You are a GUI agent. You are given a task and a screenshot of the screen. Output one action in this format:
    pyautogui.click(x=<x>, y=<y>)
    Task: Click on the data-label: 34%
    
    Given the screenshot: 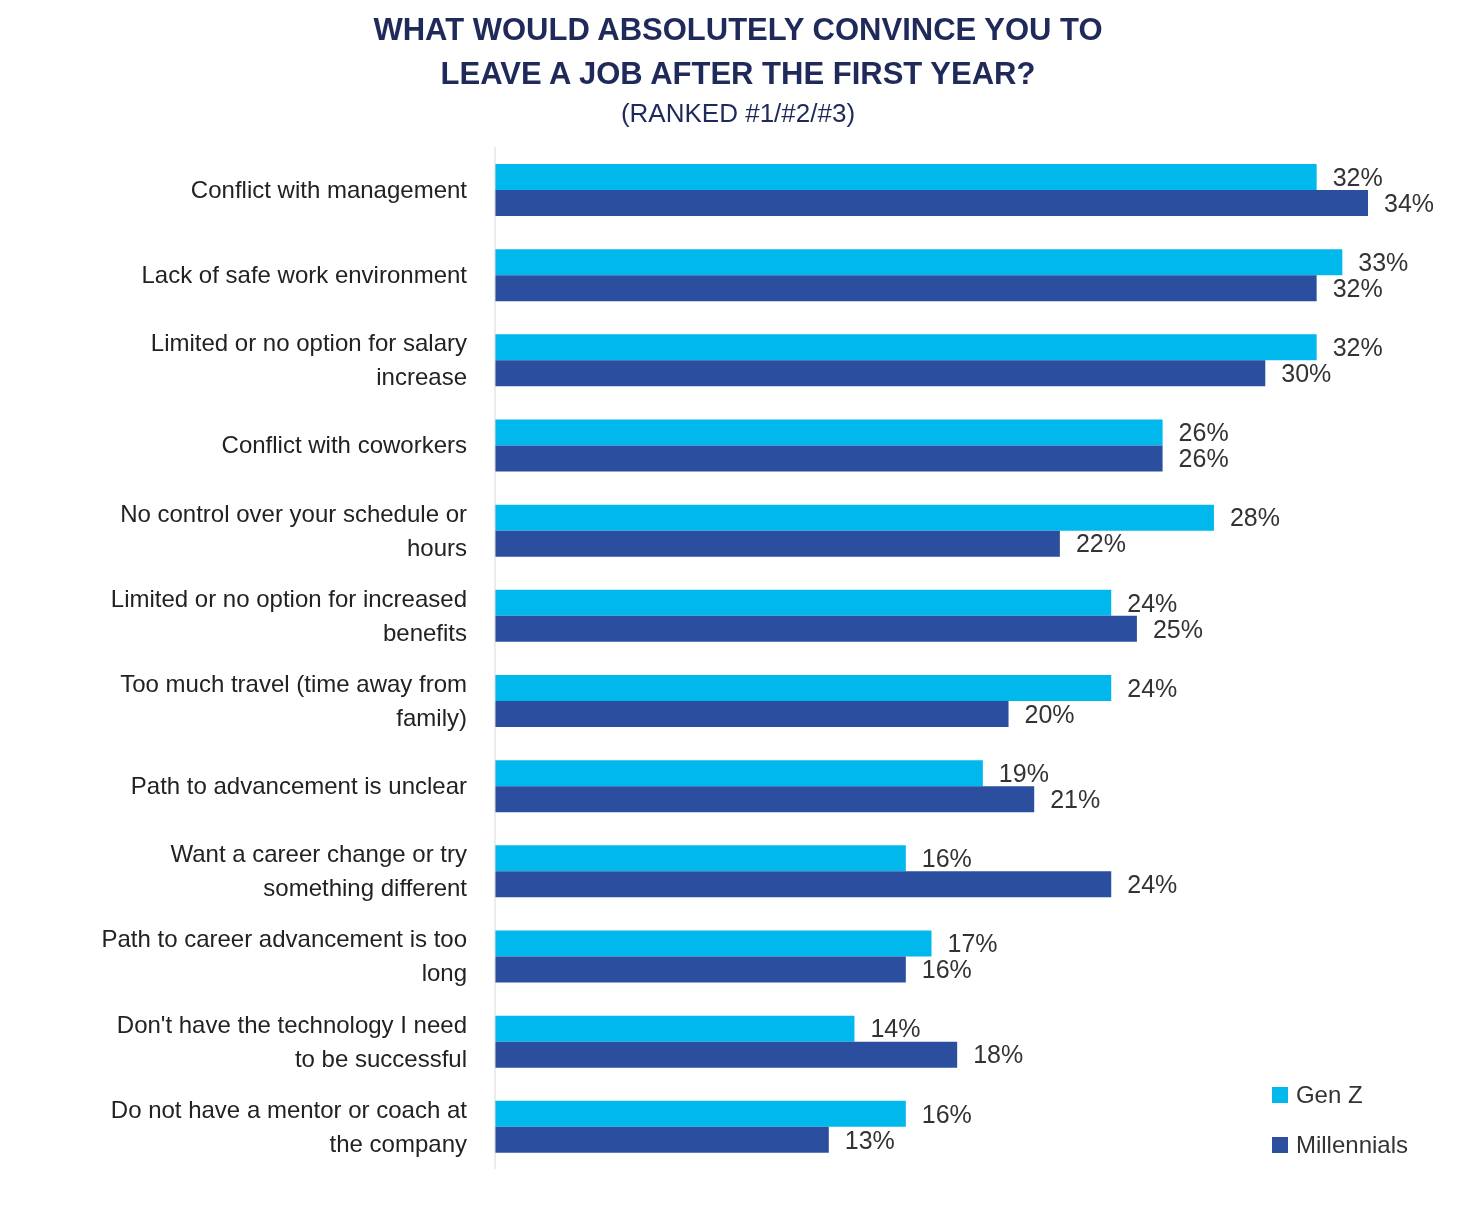 What is the action you would take?
    pyautogui.click(x=1409, y=202)
    